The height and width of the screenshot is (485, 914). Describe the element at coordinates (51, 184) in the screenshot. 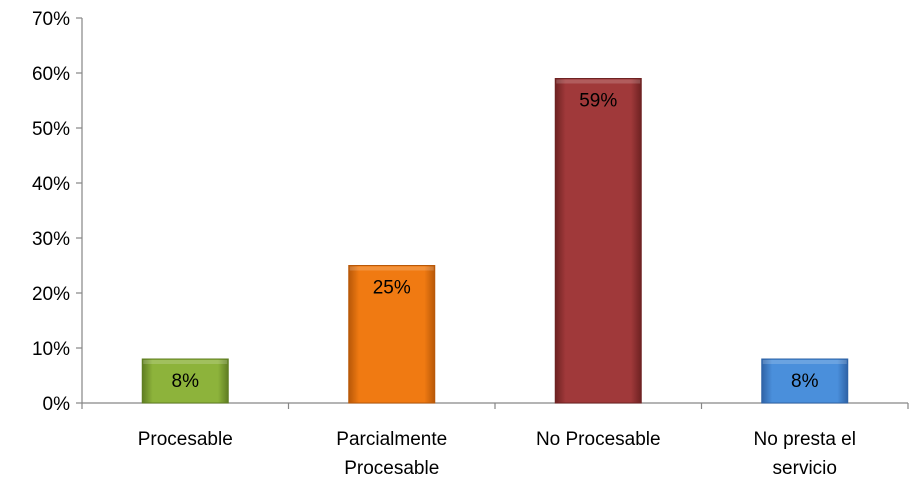

I see `y-tick-label: 40%` at that location.